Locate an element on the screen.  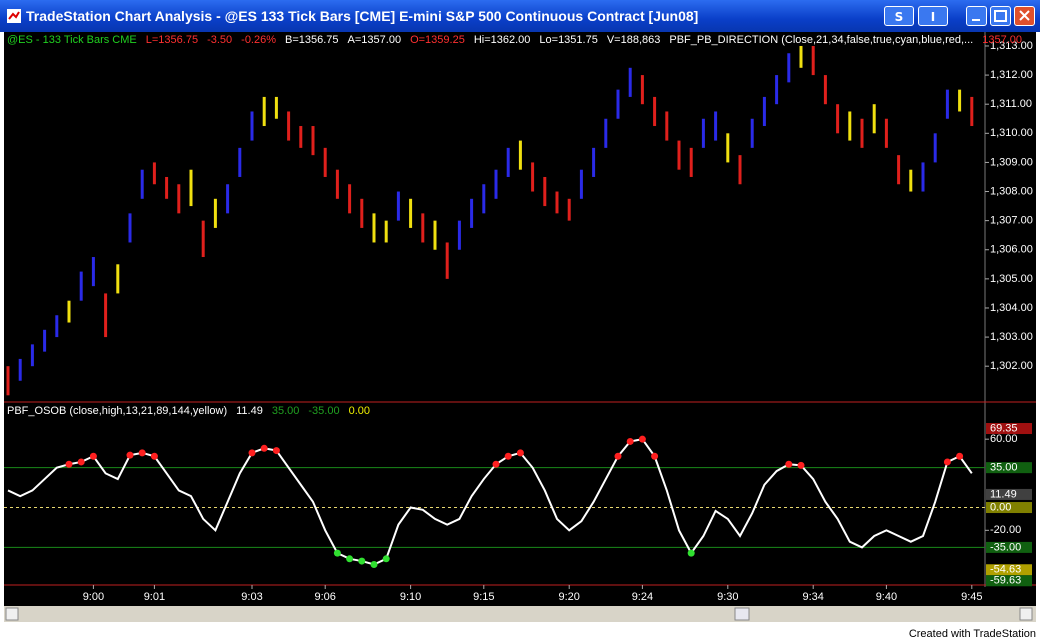
value-marker-label: 11.49 is located at coordinates (1003, 494).